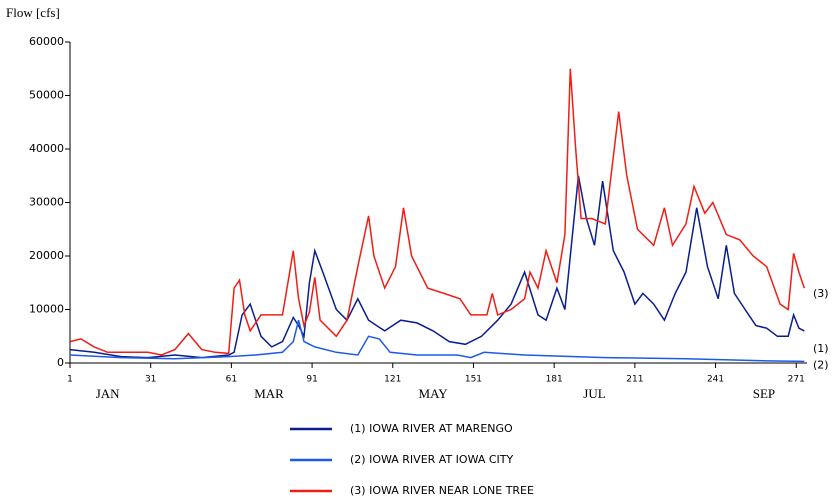 The width and height of the screenshot is (839, 501). What do you see at coordinates (108, 393) in the screenshot?
I see `month-label: JAN` at bounding box center [108, 393].